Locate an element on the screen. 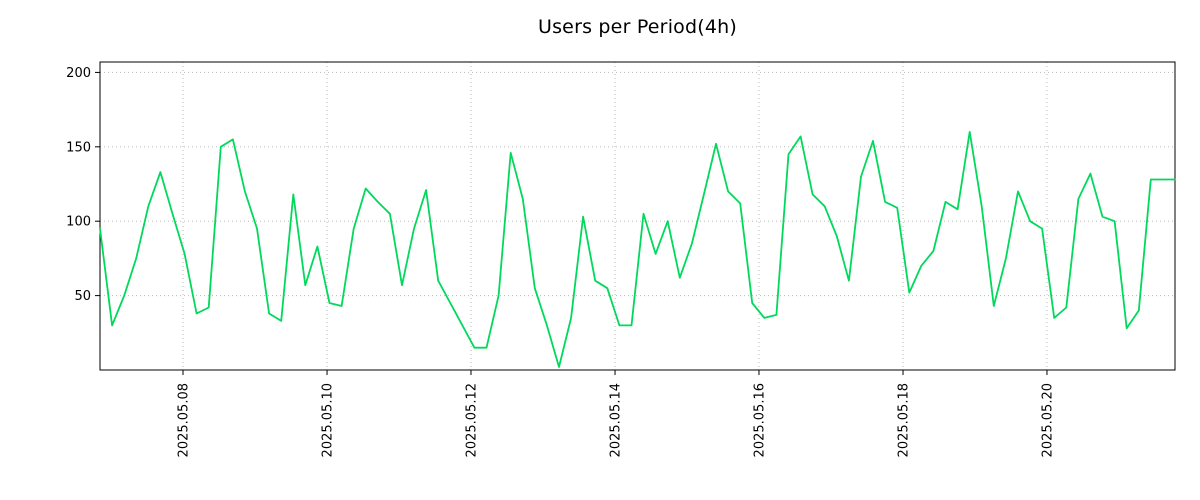 The image size is (1200, 500). x-tick-label: 2025.05.08 is located at coordinates (183, 420).